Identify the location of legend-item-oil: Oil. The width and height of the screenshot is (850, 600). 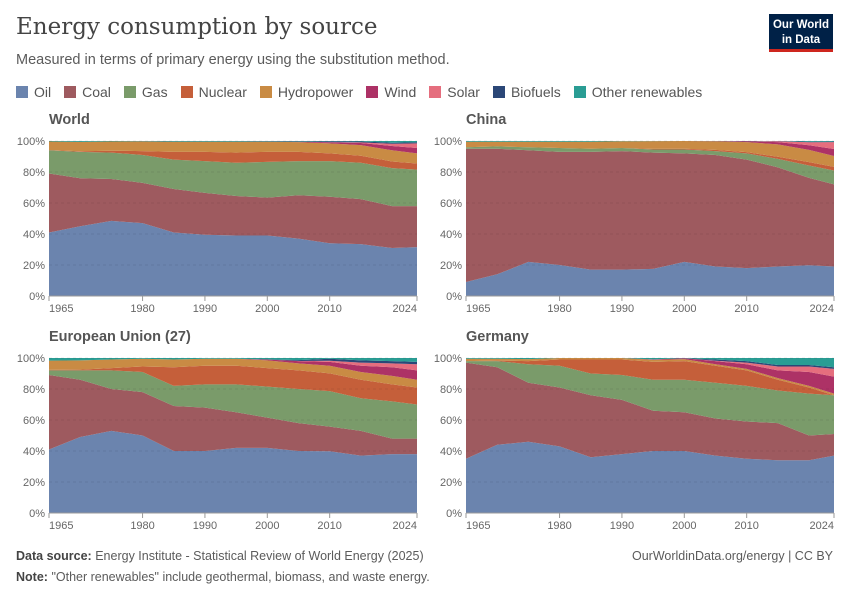
(33, 92).